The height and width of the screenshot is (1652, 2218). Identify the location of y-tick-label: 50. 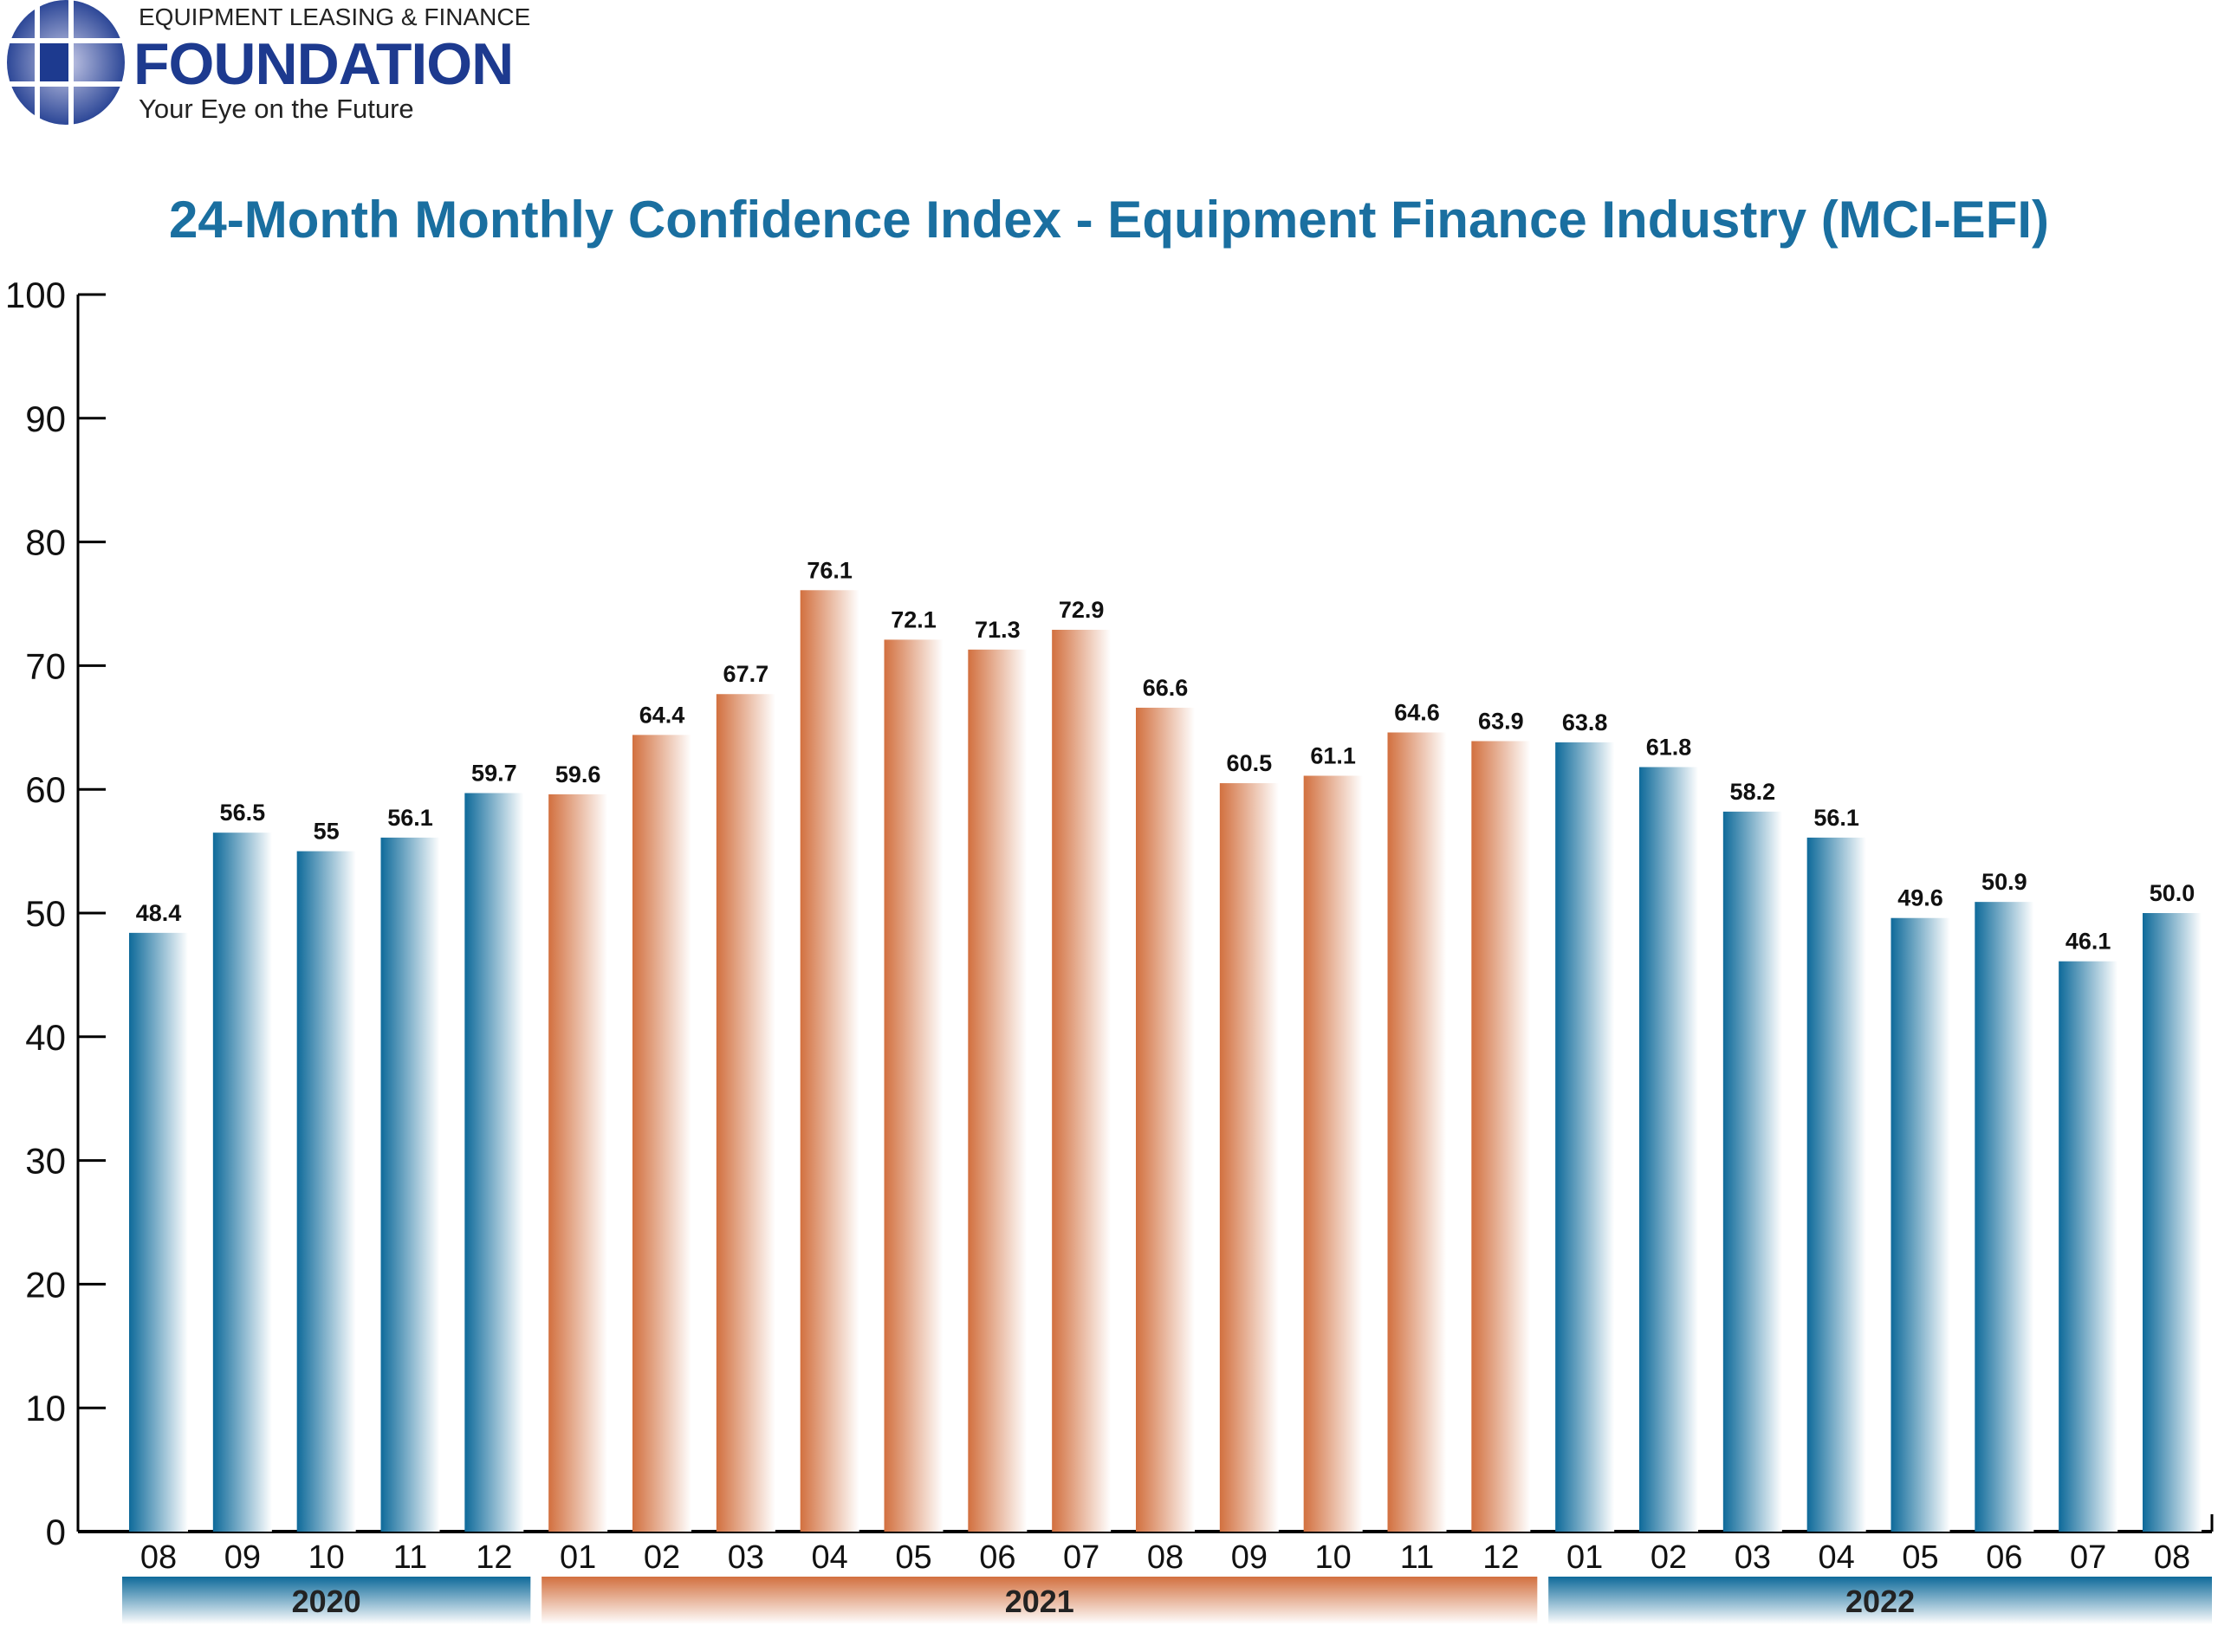
(45, 913).